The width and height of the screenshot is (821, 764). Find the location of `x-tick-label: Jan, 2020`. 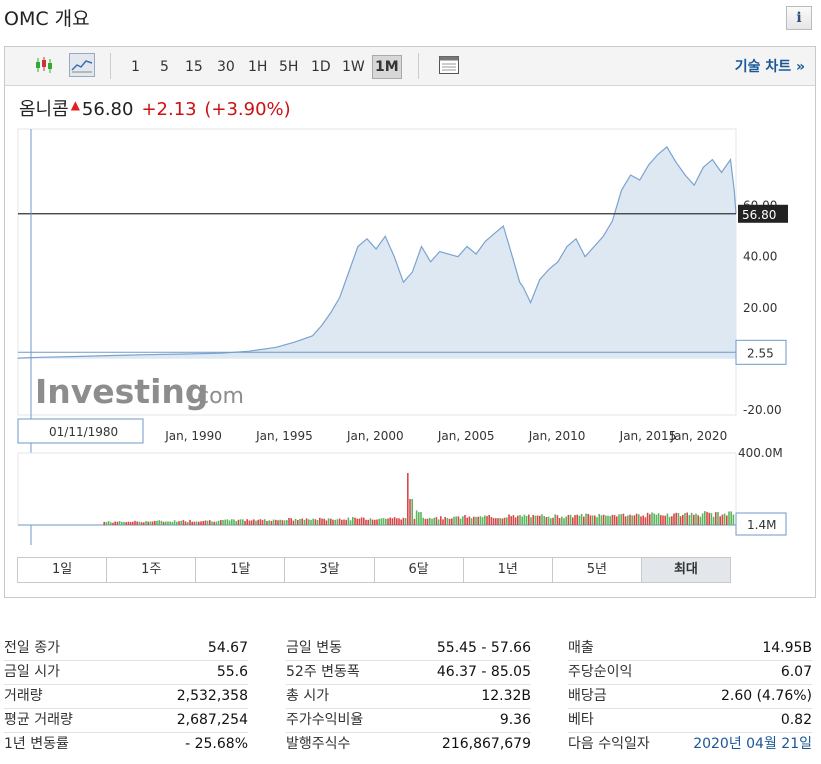

x-tick-label: Jan, 2020 is located at coordinates (699, 436).